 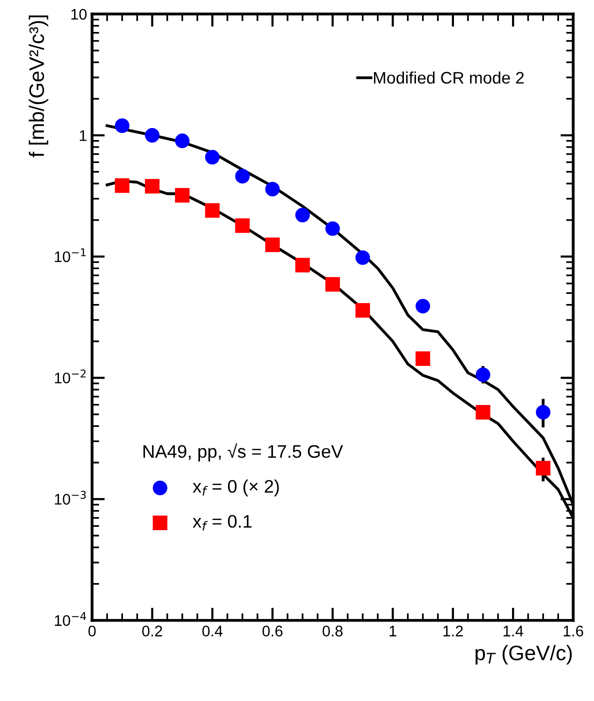 I want to click on x-tick-label: 0.4, so click(x=212, y=631).